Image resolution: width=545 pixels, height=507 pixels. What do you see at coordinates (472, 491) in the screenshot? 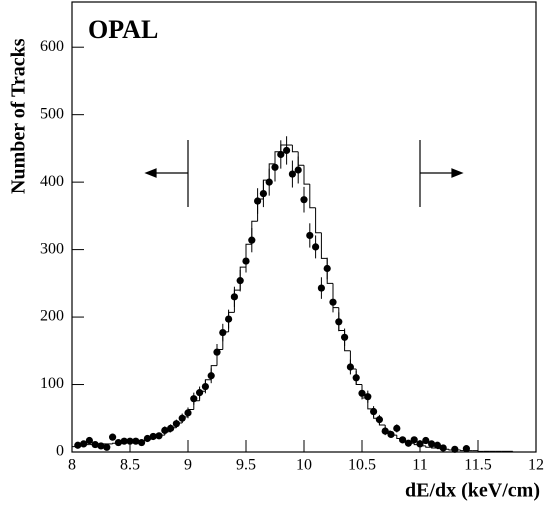
I see `x-axis-label: dE/dx (keV/cm)` at bounding box center [472, 491].